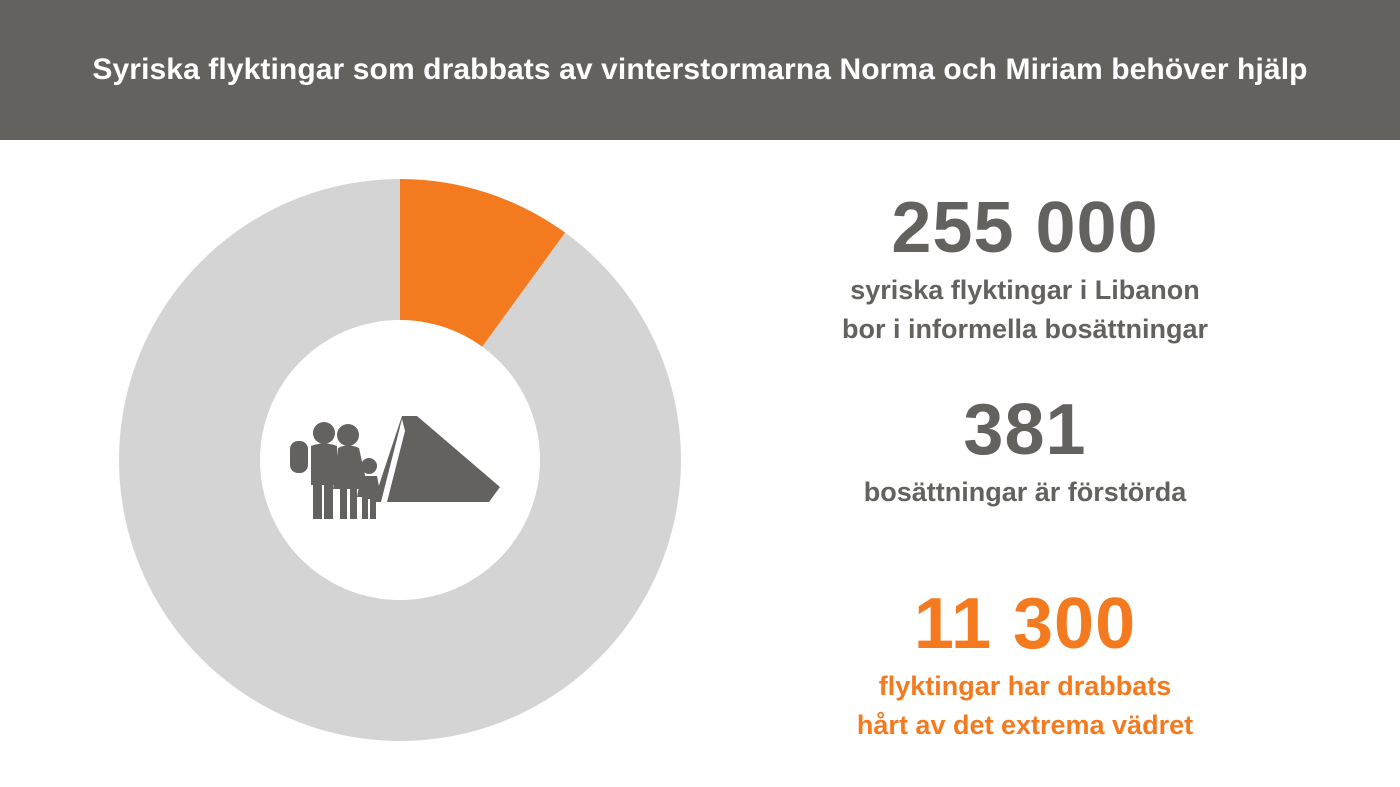 Image resolution: width=1400 pixels, height=787 pixels. I want to click on stat-label-line2: hårt av det extrema vädret, so click(1025, 725).